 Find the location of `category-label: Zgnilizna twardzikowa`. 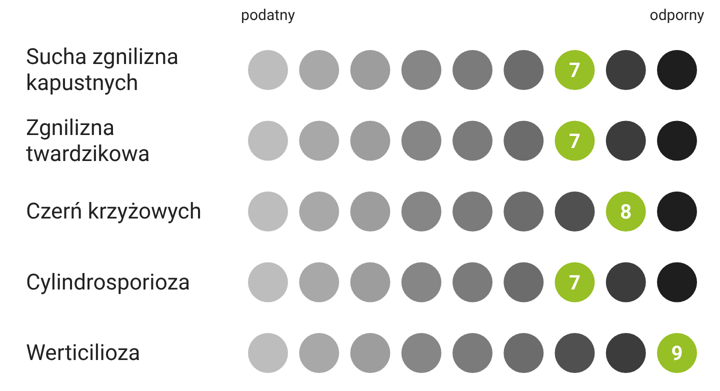

category-label: Zgnilizna twardzikowa is located at coordinates (88, 140).